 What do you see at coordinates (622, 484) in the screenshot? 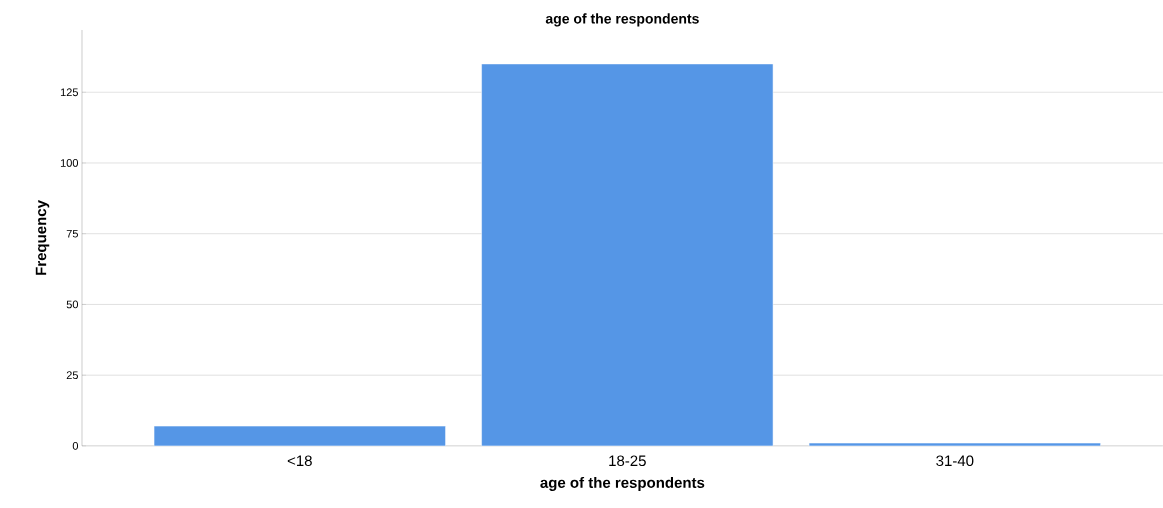
I see `x-axis-title: age of the respondents` at bounding box center [622, 484].